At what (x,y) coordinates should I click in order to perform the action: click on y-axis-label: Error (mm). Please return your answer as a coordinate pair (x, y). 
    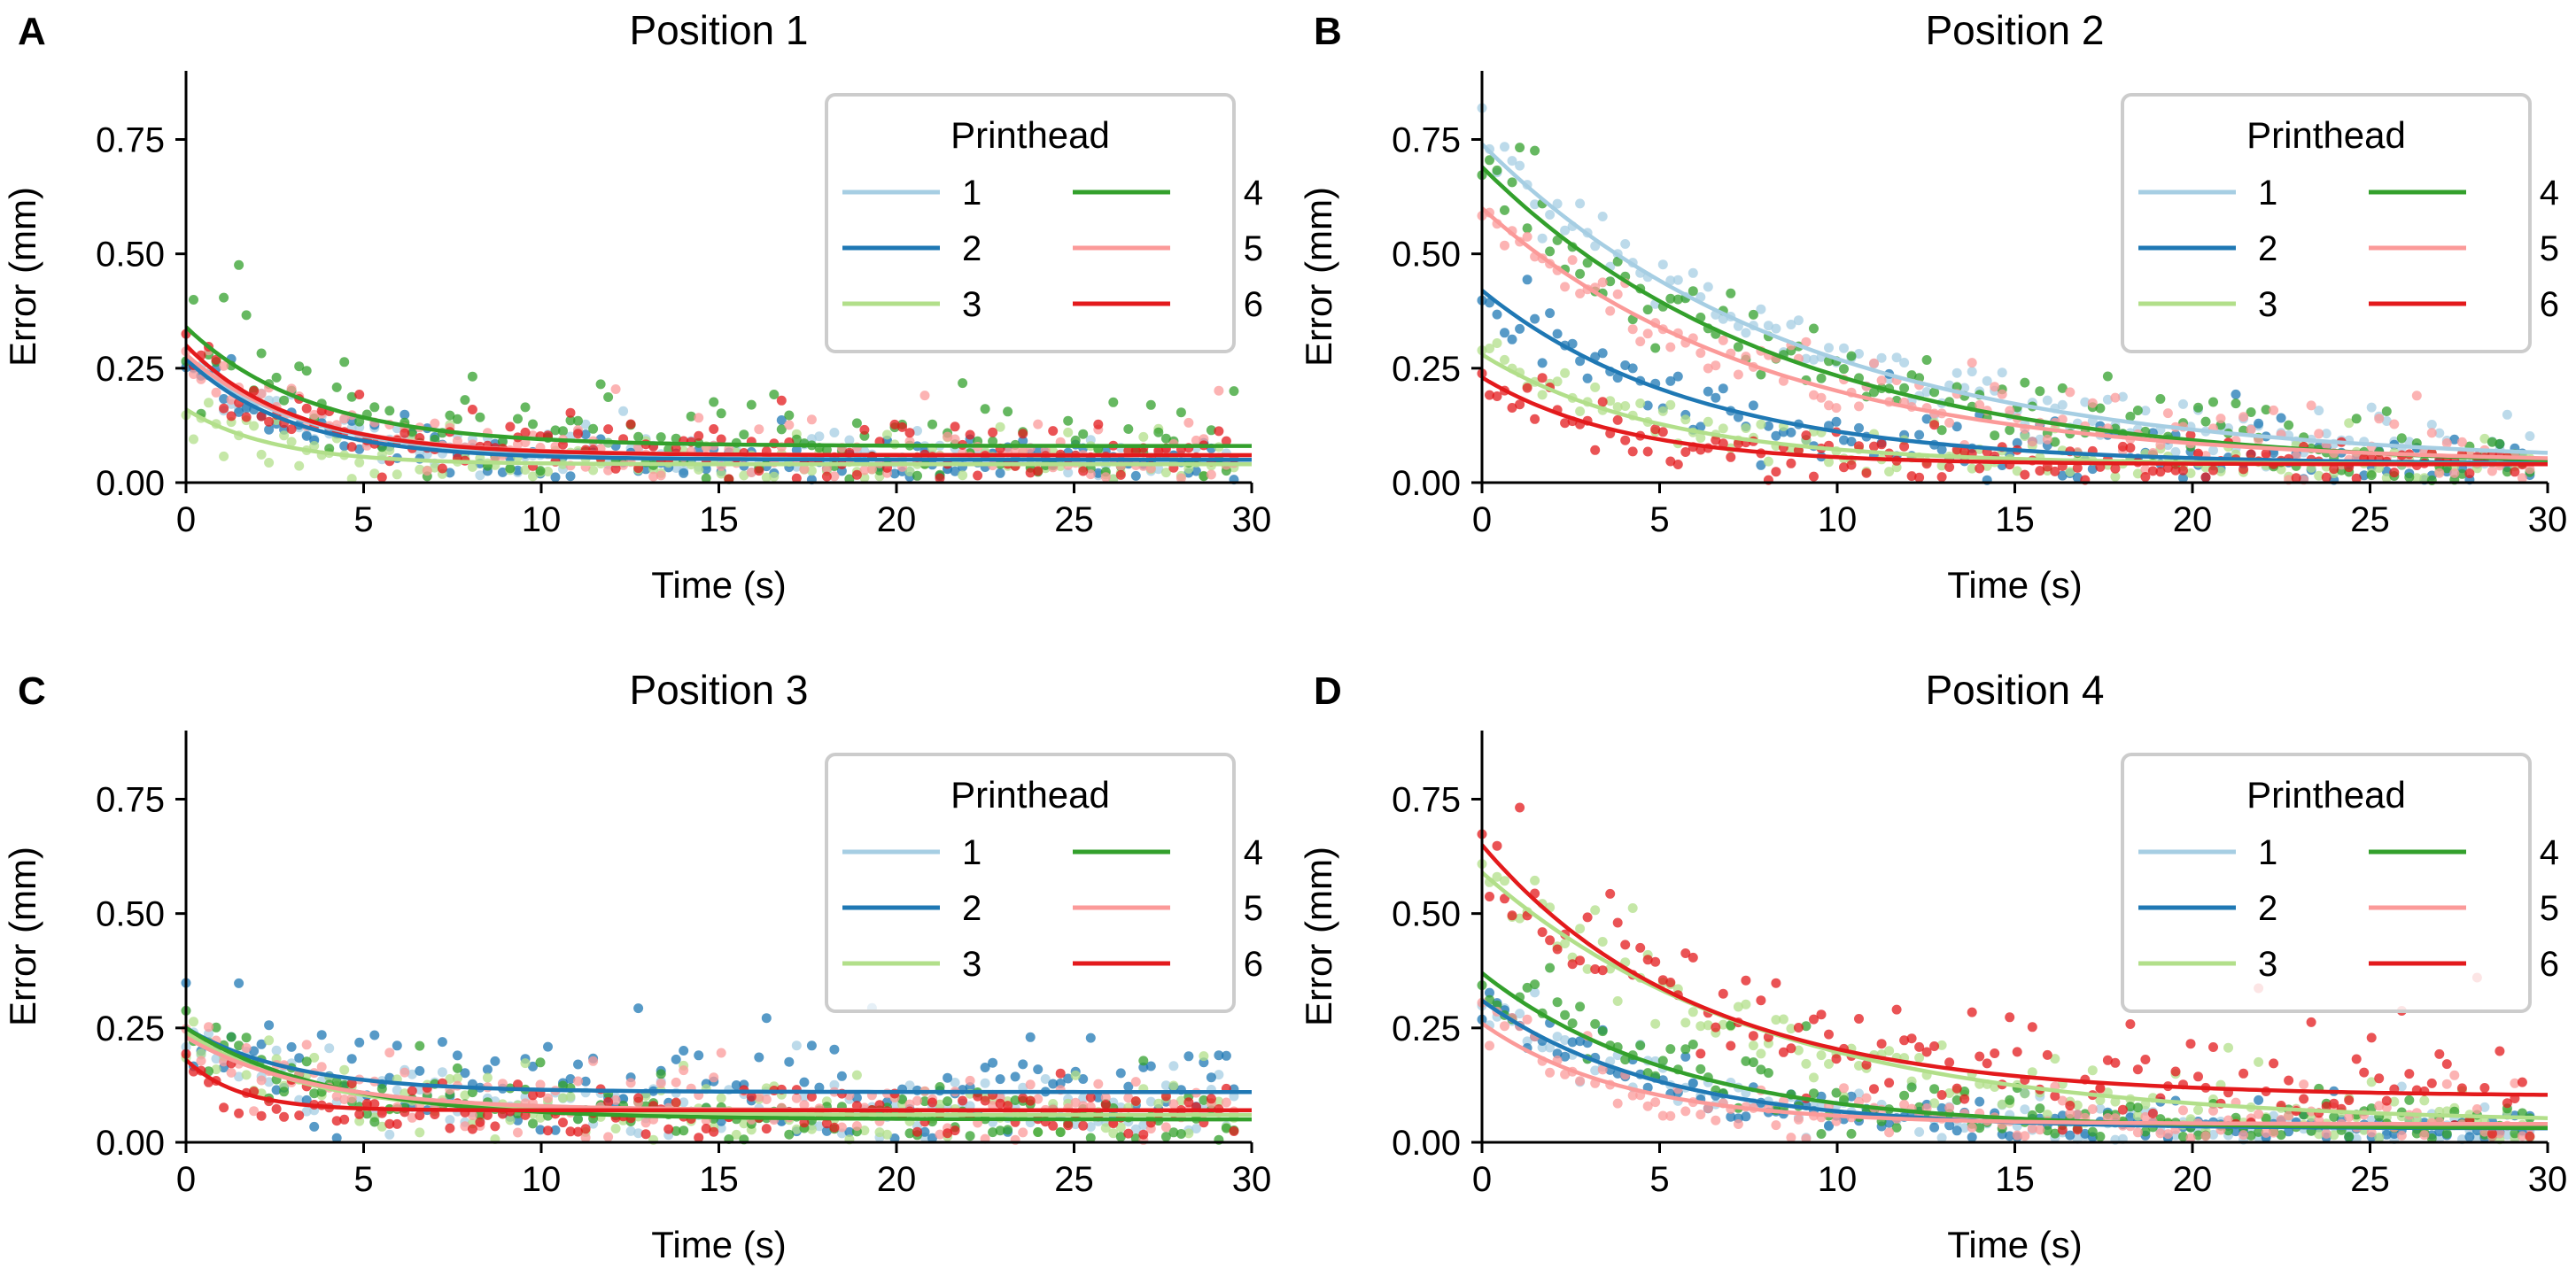
    Looking at the image, I should click on (22, 277).